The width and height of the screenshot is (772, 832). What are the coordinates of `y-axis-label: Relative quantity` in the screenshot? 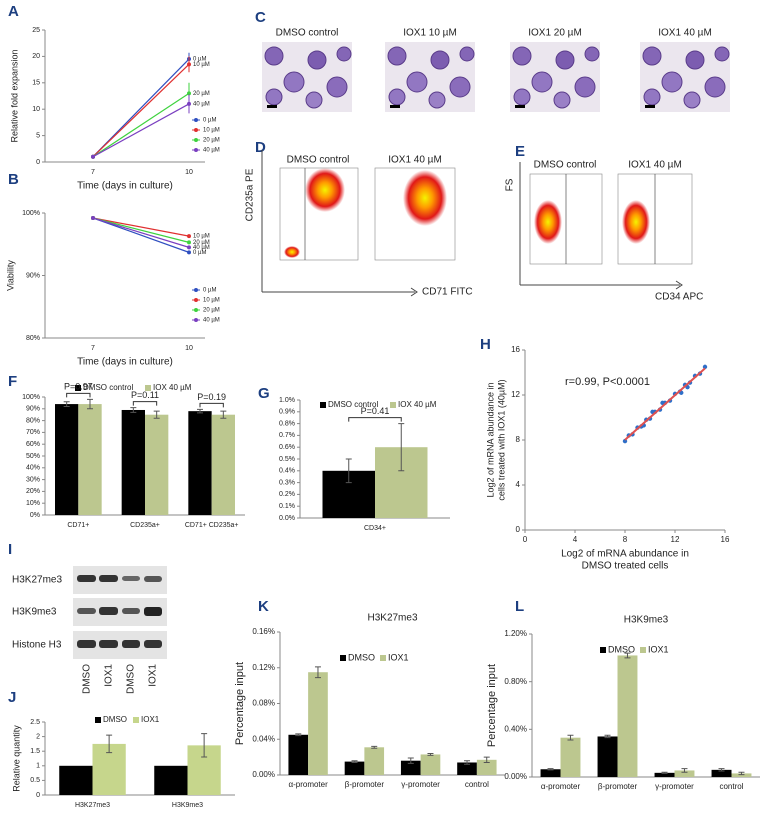 It's located at (16, 758).